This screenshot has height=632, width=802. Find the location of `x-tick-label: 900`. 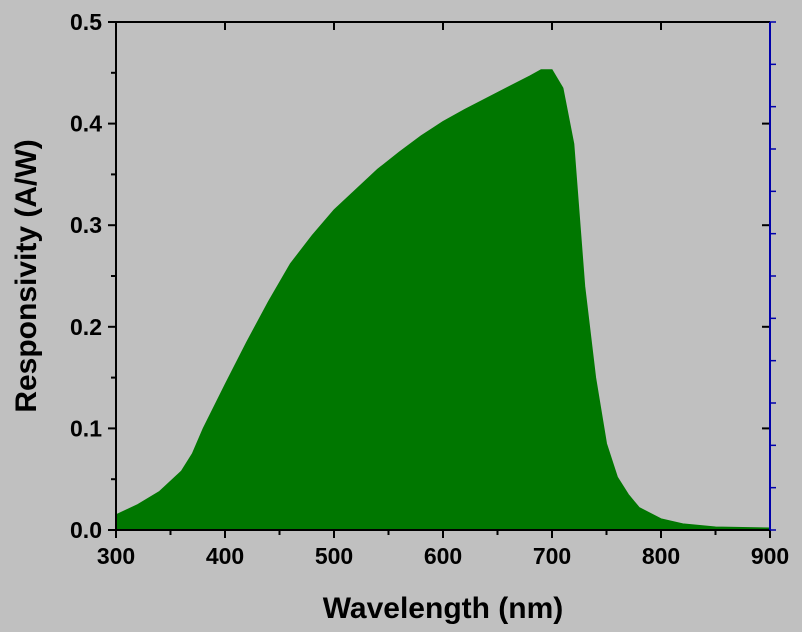

x-tick-label: 900 is located at coordinates (770, 556).